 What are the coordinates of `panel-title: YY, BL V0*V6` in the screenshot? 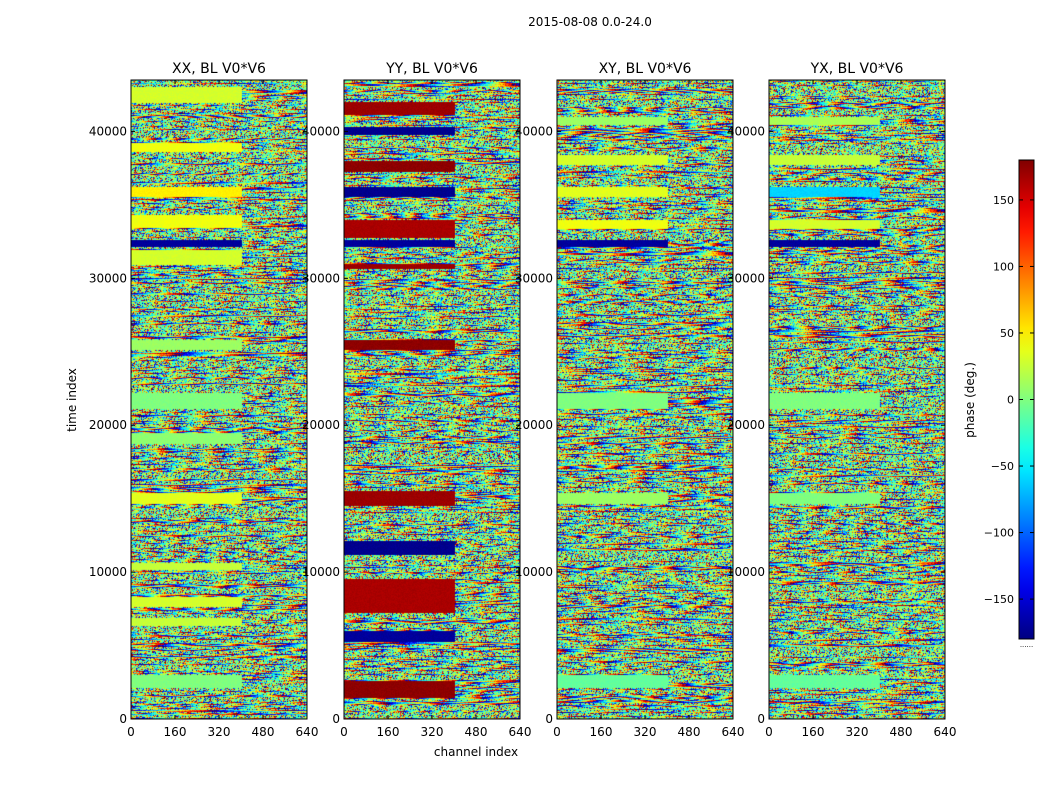 It's located at (431, 69).